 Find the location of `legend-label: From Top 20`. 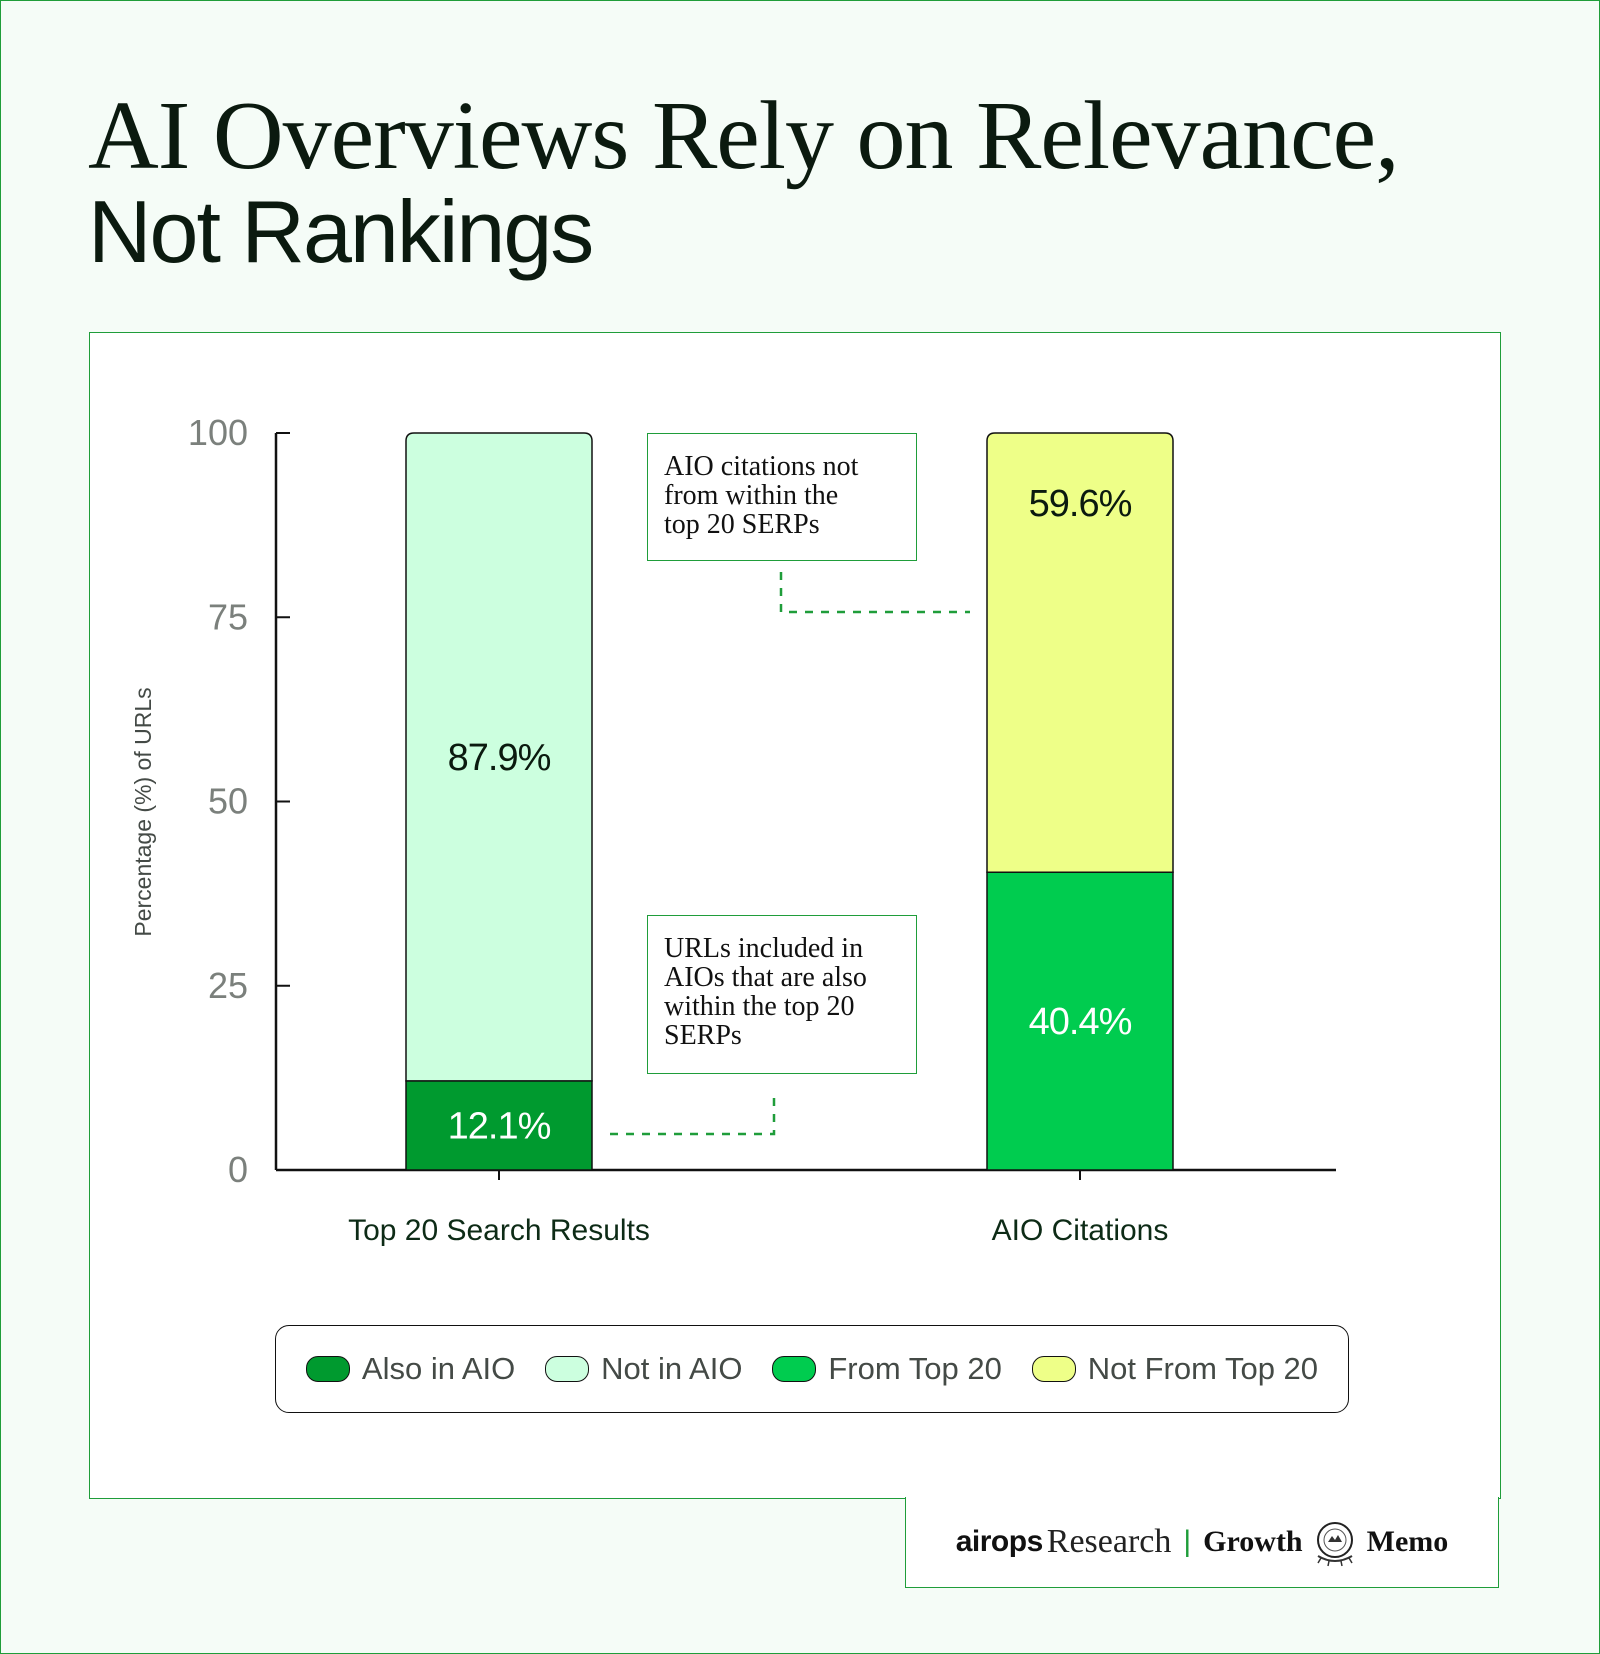

legend-label: From Top 20 is located at coordinates (915, 1368).